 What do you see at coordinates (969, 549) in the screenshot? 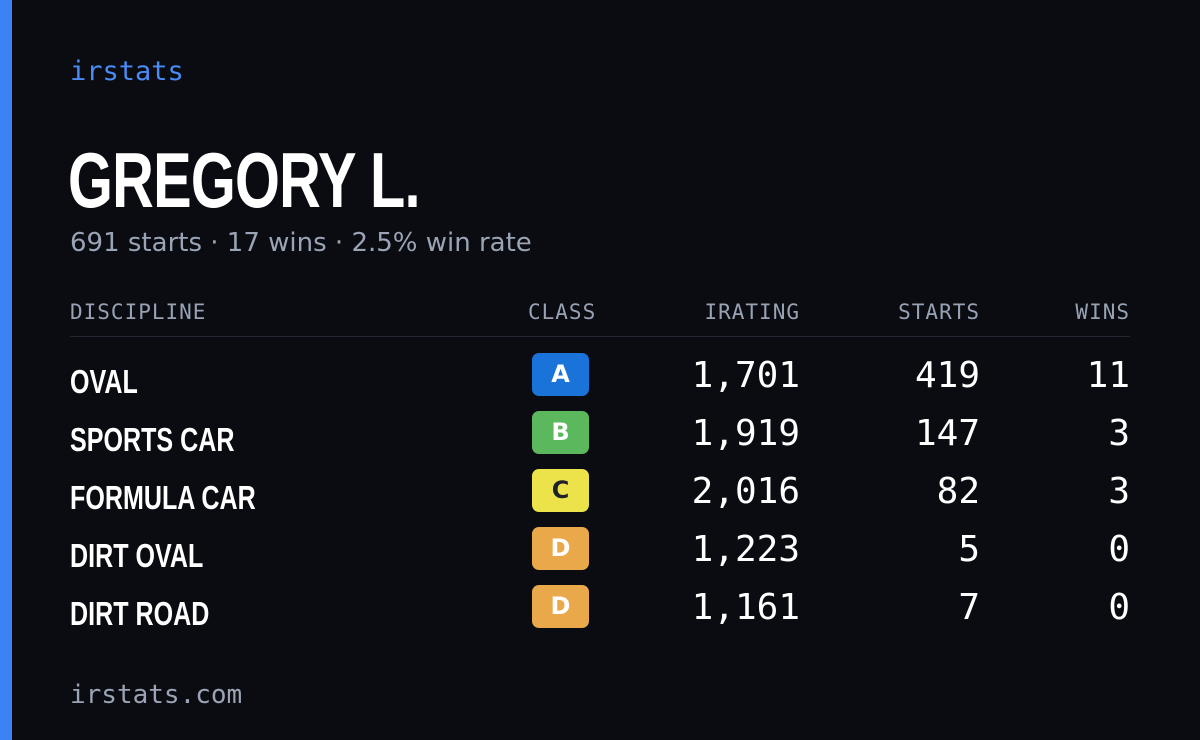
I see `starts-value: 5` at bounding box center [969, 549].